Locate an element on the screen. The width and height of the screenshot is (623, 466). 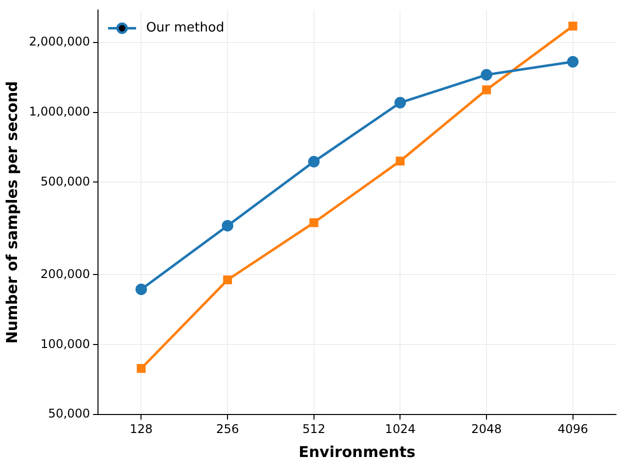
y-tick-label: 50,000 is located at coordinates (69, 413).